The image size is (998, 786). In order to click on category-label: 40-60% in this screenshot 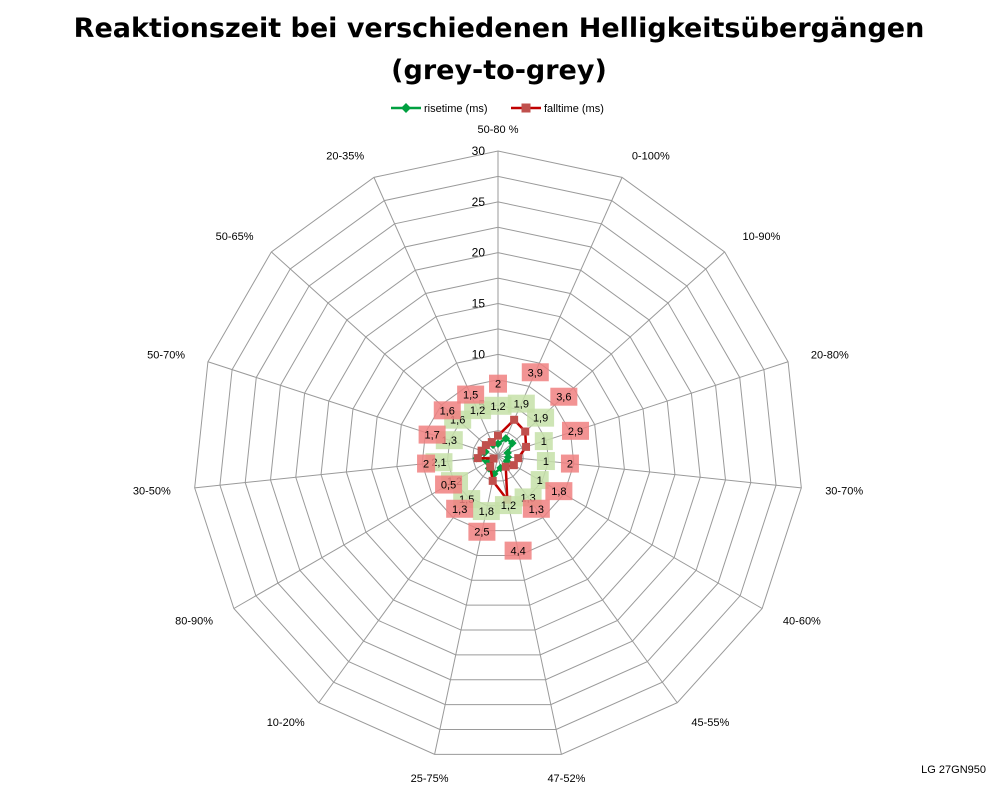, I will do `click(802, 622)`.